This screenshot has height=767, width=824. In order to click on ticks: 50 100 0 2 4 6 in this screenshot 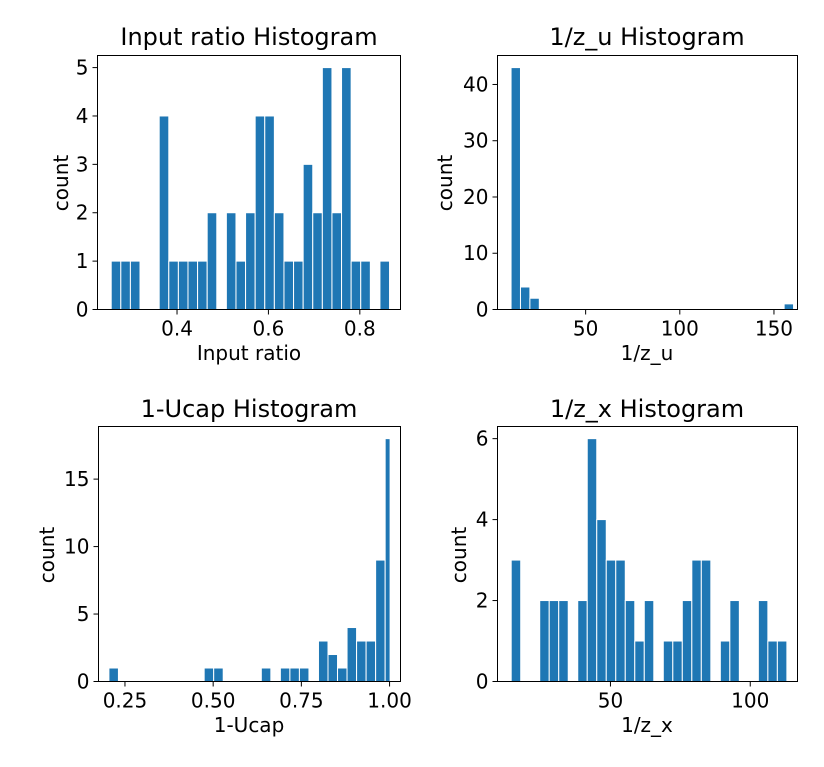, I will do `click(623, 570)`.